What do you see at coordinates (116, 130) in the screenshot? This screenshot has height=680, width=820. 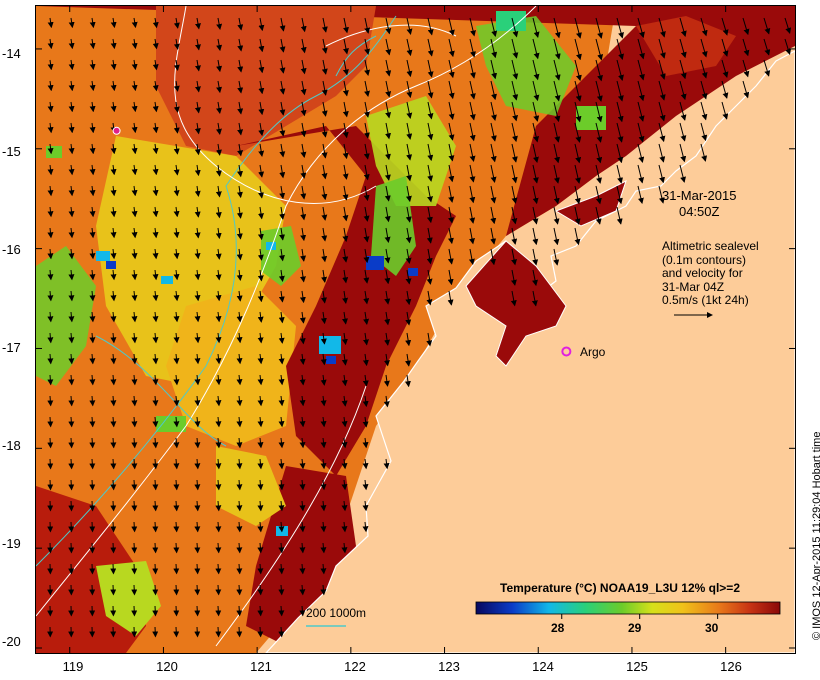 I see `magenta-dot-icon` at bounding box center [116, 130].